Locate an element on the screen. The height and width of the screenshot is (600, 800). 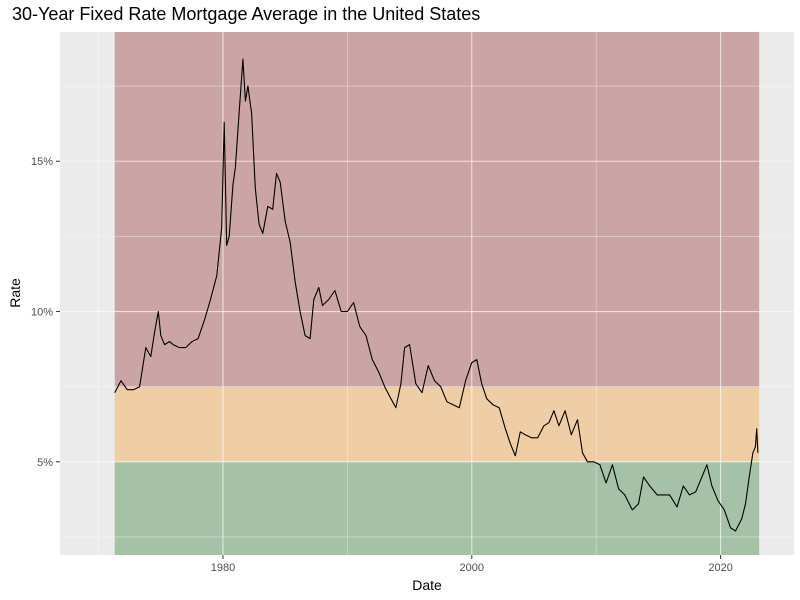
y-tick-label-0: 5% is located at coordinates (45, 463).